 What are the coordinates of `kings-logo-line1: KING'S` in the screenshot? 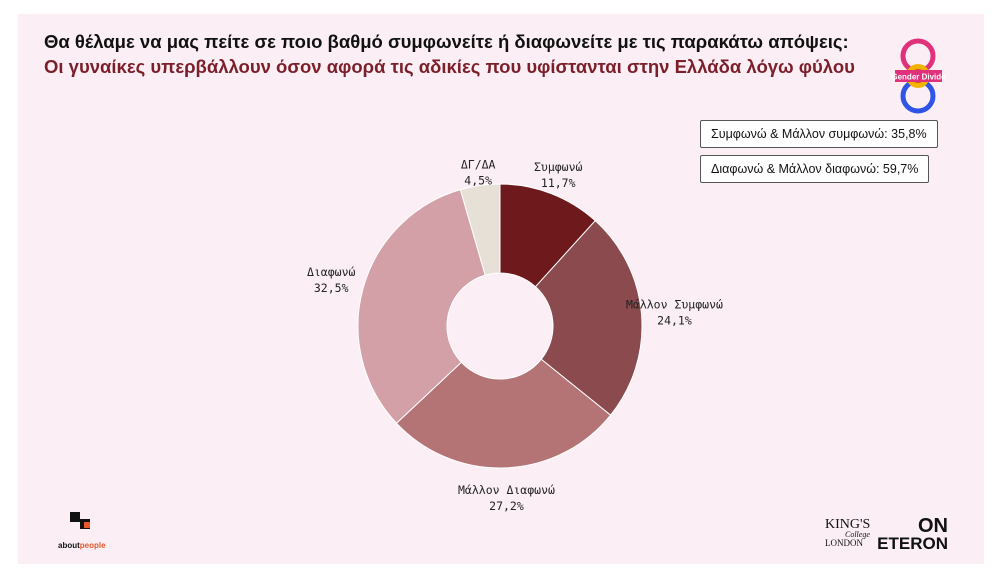 It's located at (847, 524).